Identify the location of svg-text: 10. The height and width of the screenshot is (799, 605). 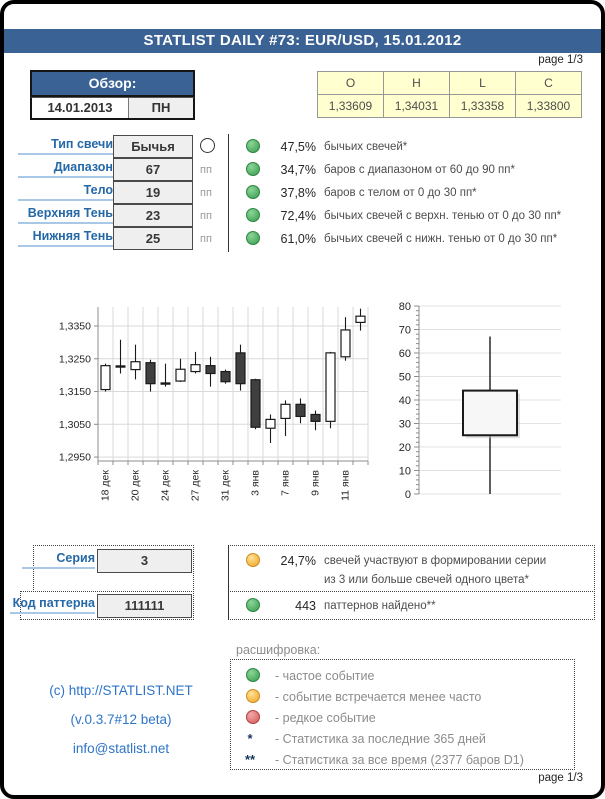
(405, 472).